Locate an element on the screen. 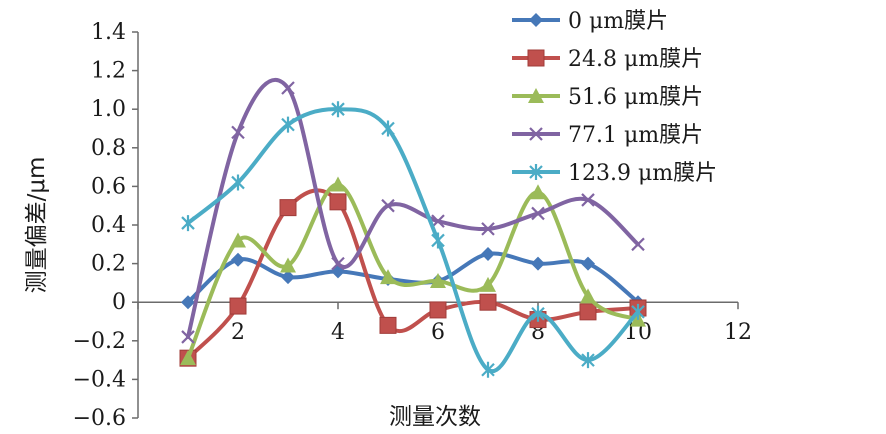 This screenshot has height=434, width=886. legend-item: 51.6 μm膜片 is located at coordinates (607, 97).